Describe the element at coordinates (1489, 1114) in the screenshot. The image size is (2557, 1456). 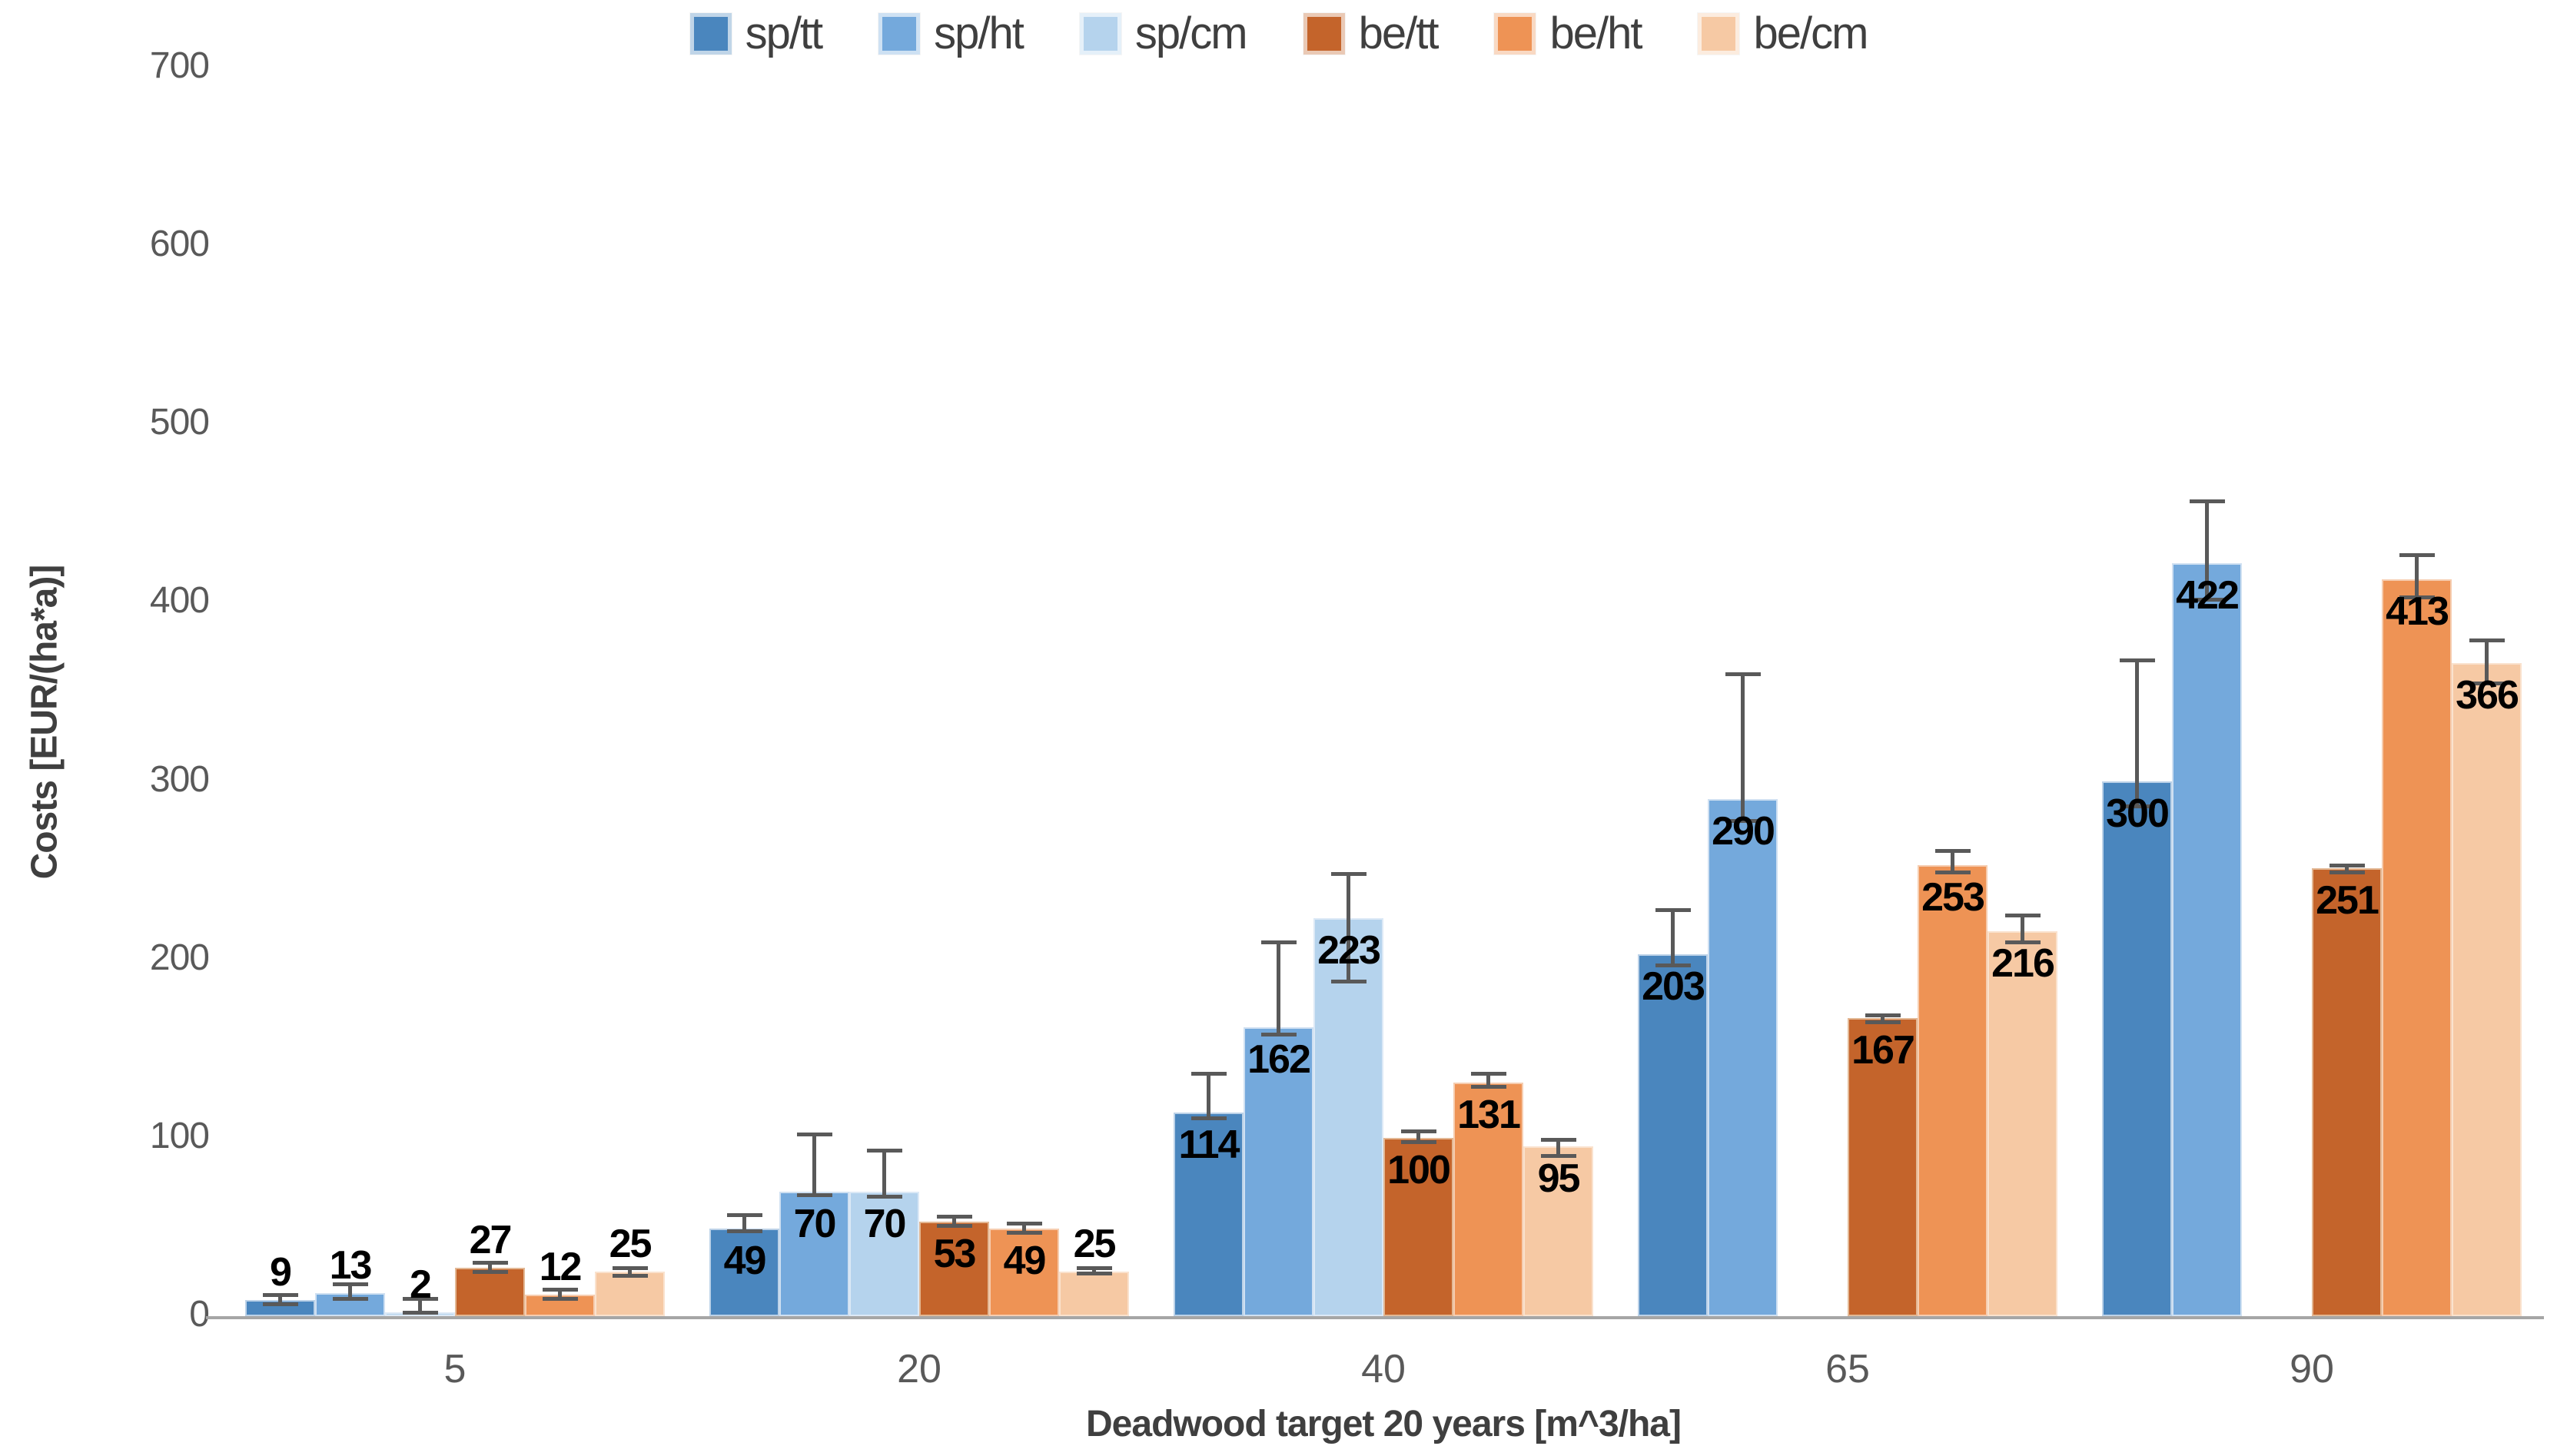
I see `bar-value-label: 131` at that location.